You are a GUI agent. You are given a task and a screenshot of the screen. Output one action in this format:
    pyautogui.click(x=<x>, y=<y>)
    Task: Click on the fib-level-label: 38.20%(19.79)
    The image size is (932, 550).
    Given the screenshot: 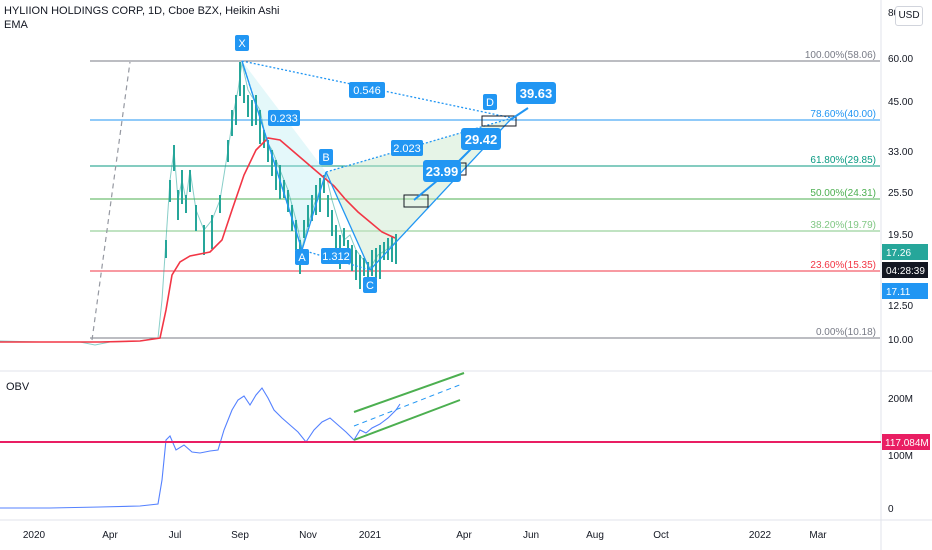 What is the action you would take?
    pyautogui.click(x=843, y=225)
    